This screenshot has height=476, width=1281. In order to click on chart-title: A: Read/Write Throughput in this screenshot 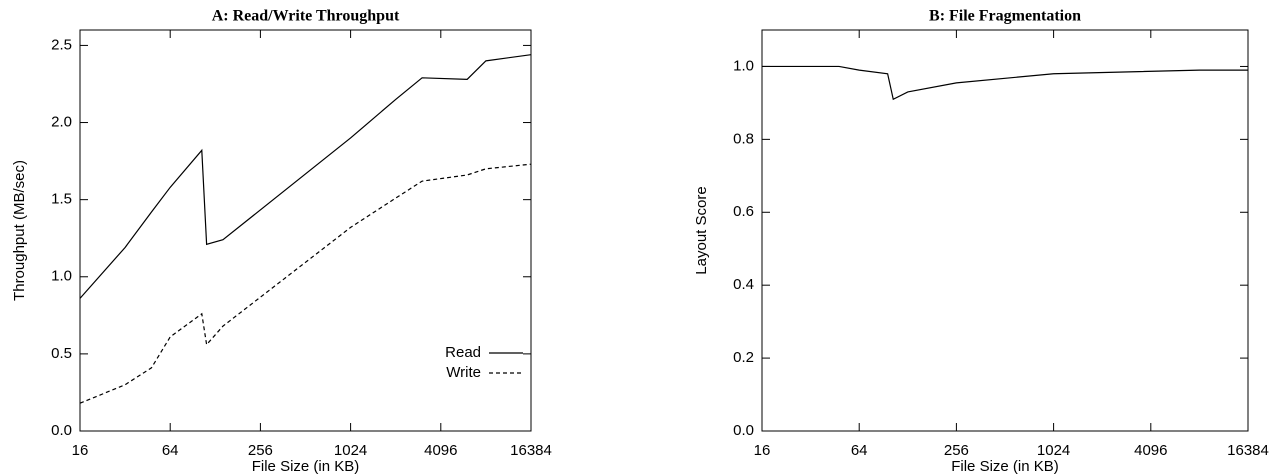, I will do `click(306, 16)`.